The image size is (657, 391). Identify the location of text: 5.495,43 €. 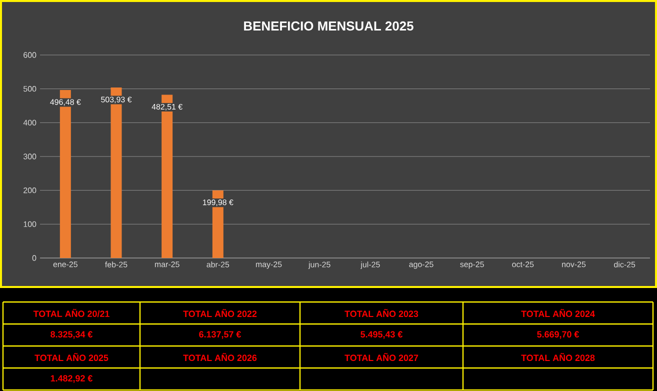
(381, 335).